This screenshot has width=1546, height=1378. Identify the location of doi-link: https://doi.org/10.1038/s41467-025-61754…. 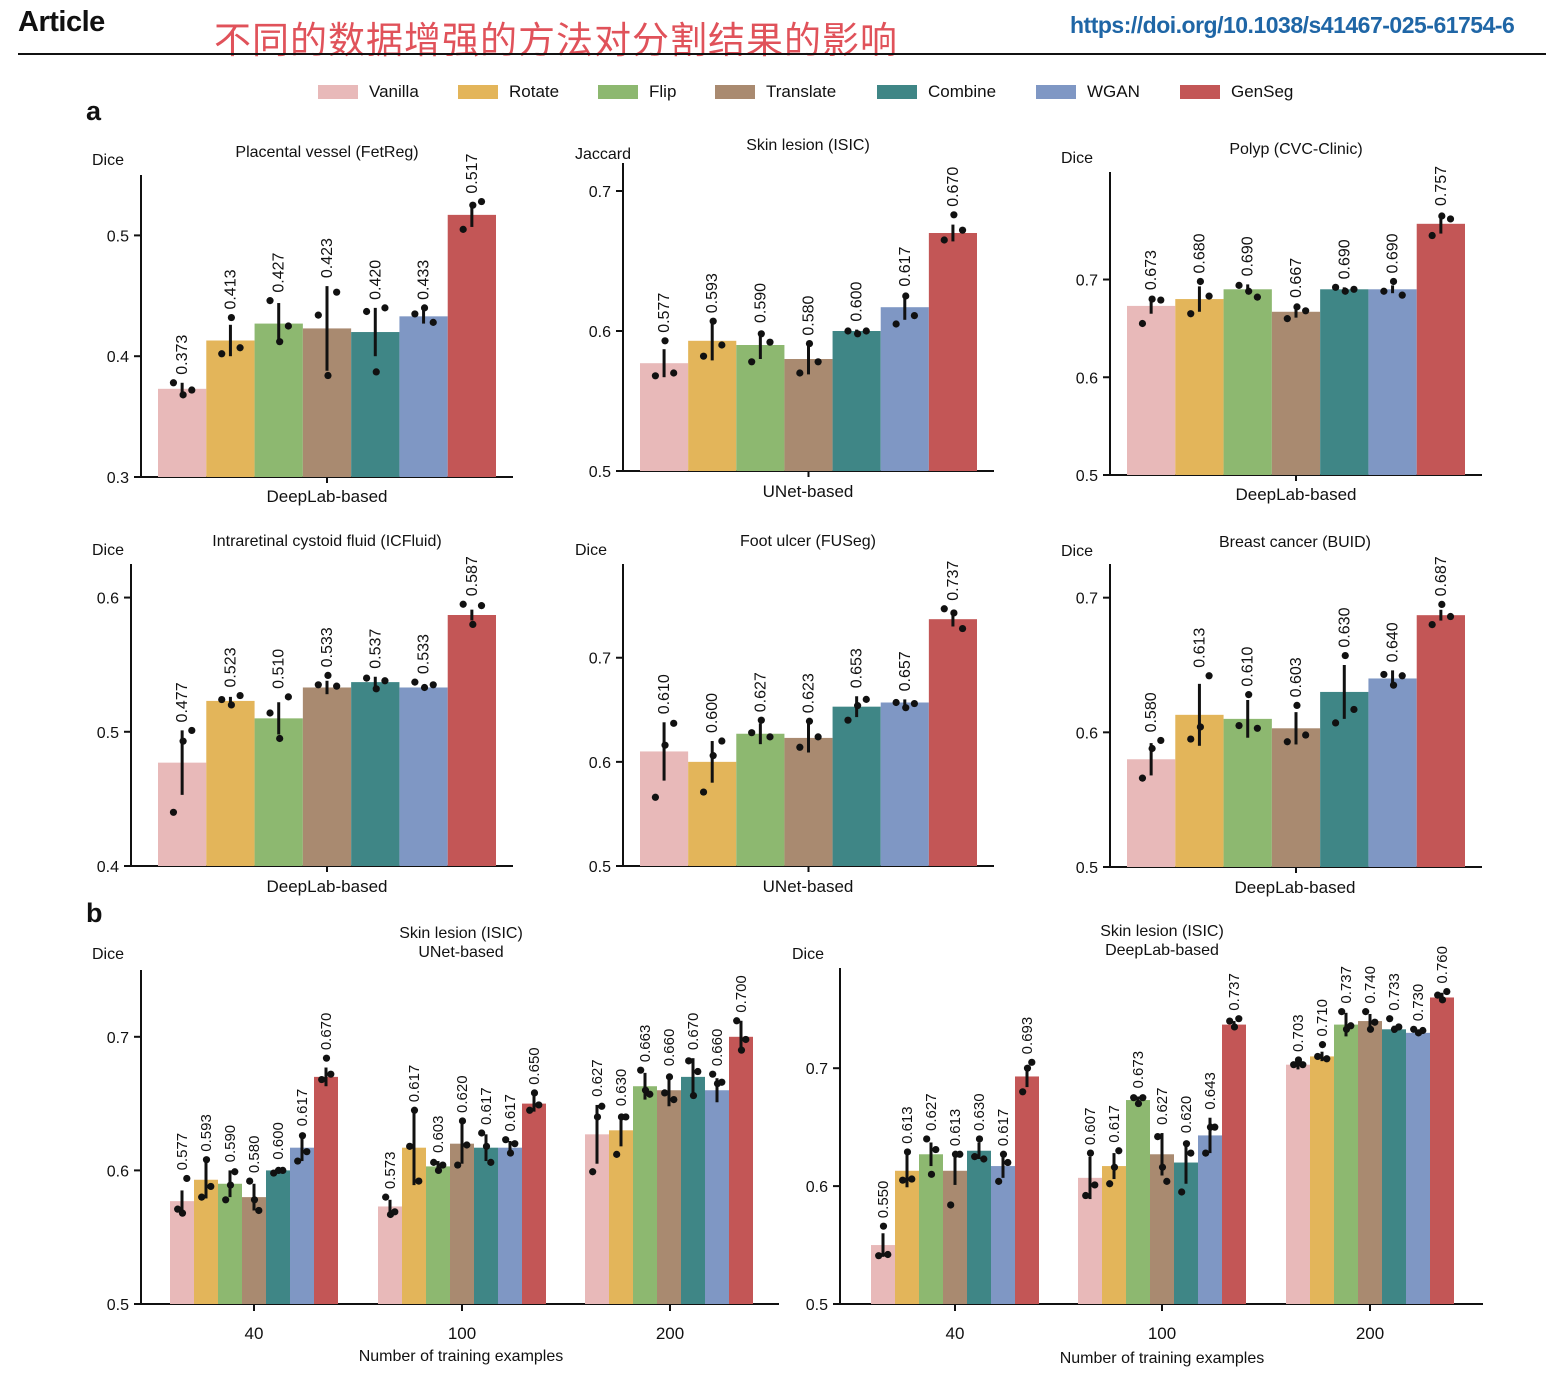
(1292, 25).